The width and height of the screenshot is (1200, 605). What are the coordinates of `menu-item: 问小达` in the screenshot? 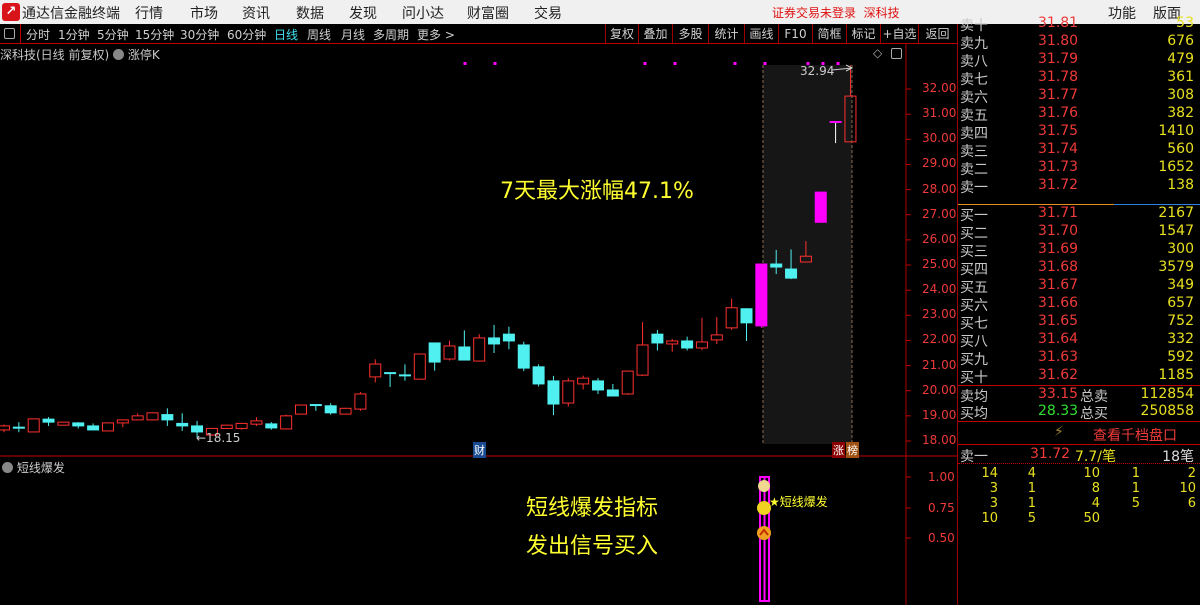 It's located at (423, 14).